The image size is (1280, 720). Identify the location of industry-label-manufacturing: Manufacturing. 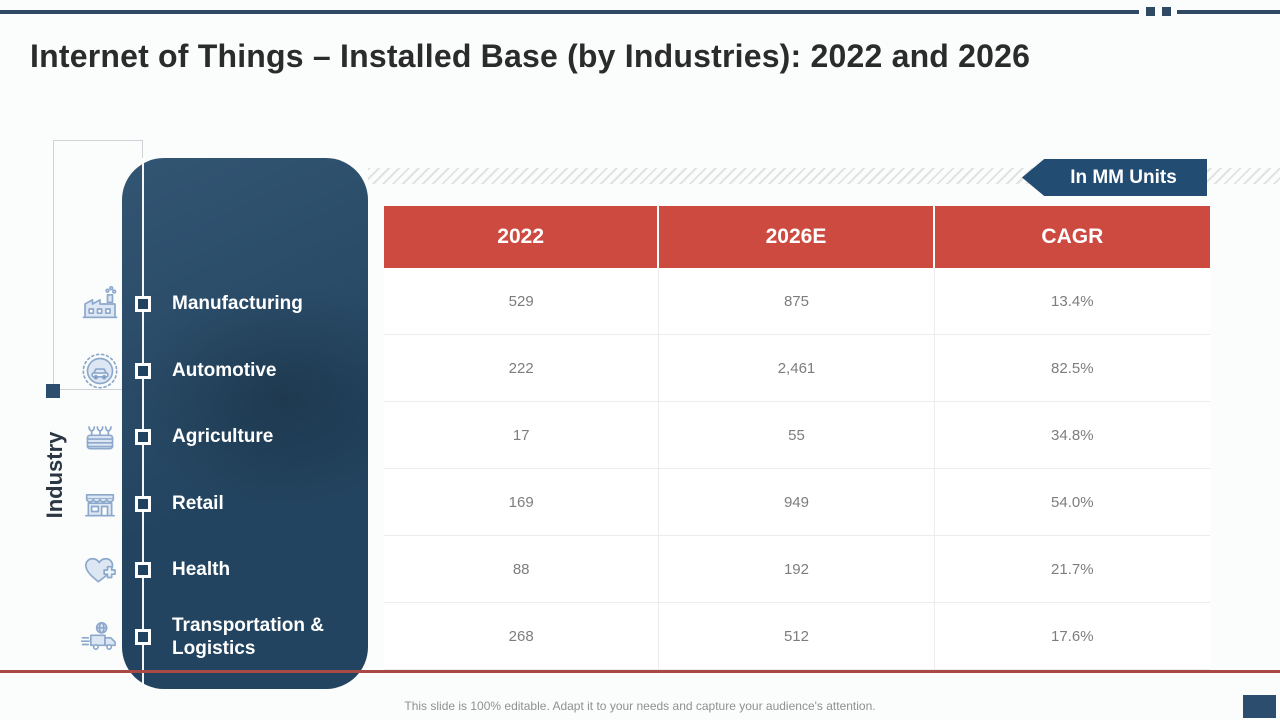
(237, 303).